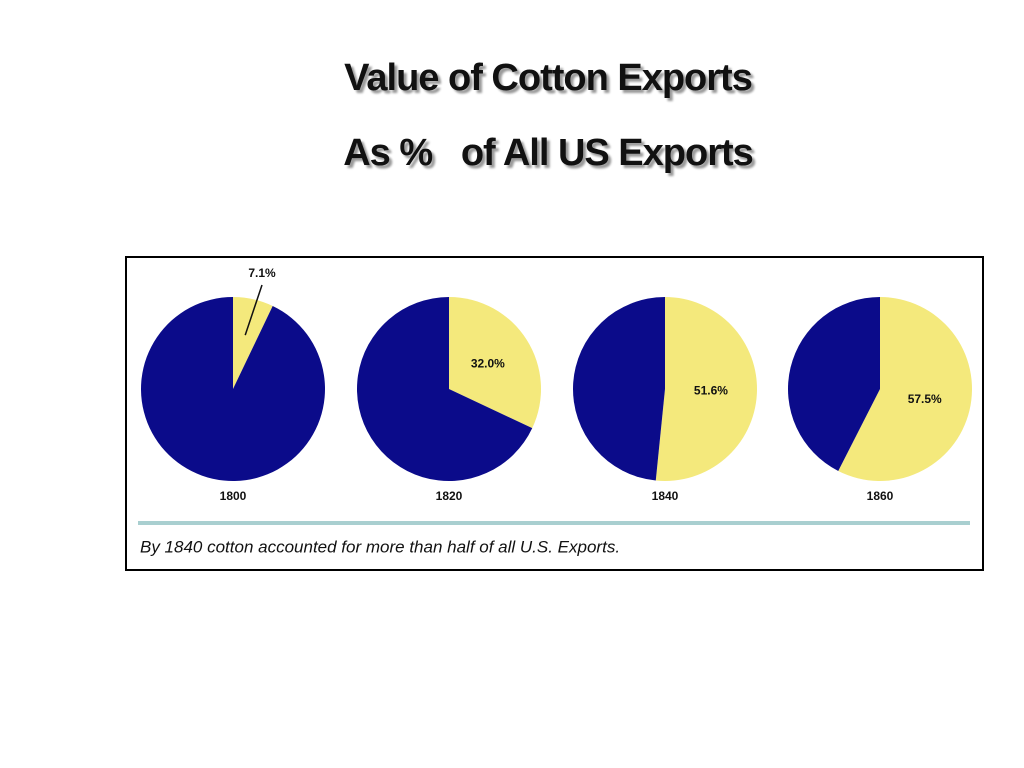  I want to click on pie-year: 1800, so click(233, 496).